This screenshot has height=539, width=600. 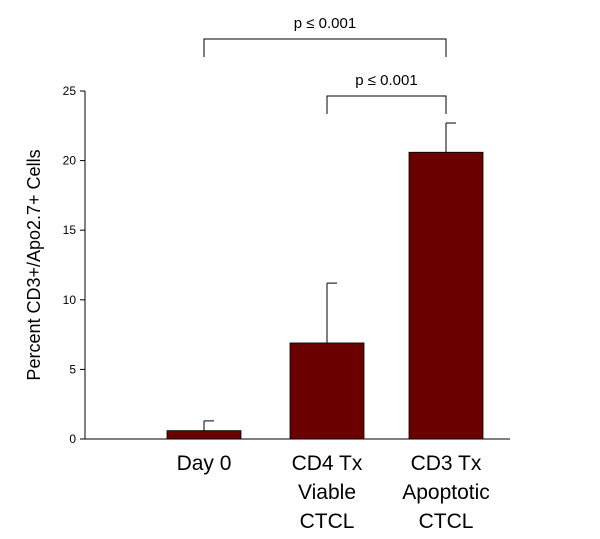 I want to click on category-label-2-line-2: CTCL, so click(x=446, y=521).